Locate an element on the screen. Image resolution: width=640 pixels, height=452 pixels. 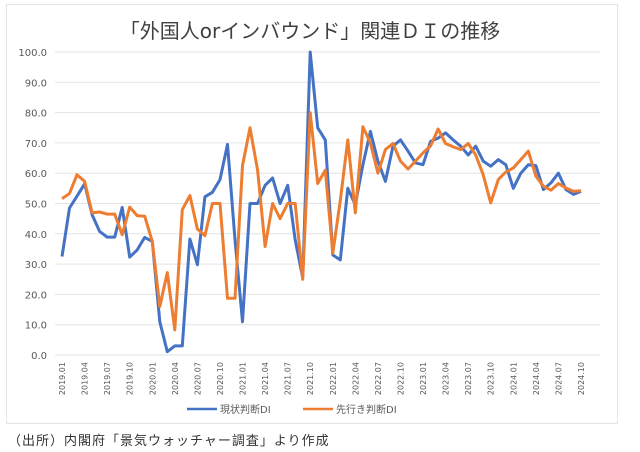
x-tick-label: 2019.04 is located at coordinates (85, 378).